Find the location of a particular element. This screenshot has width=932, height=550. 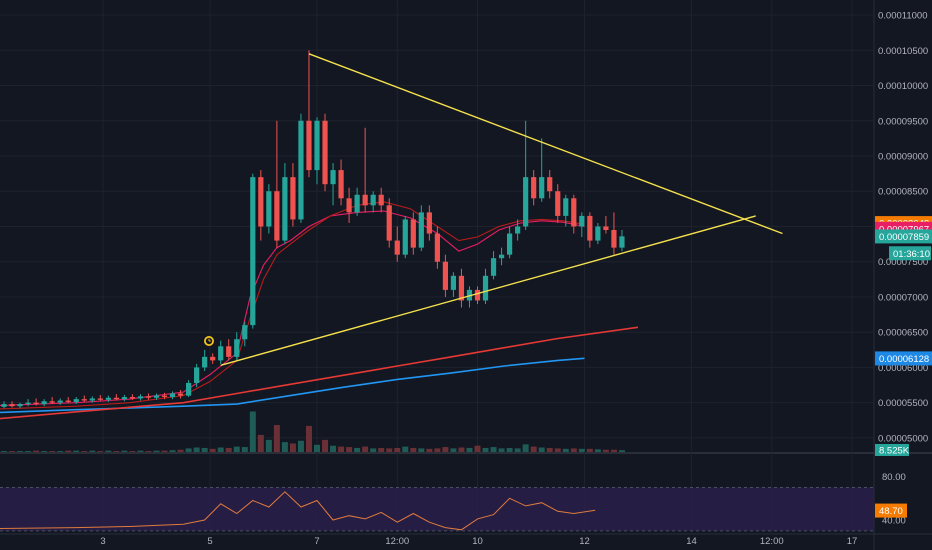

price-tag-text: 01:36:10 is located at coordinates (911, 254).